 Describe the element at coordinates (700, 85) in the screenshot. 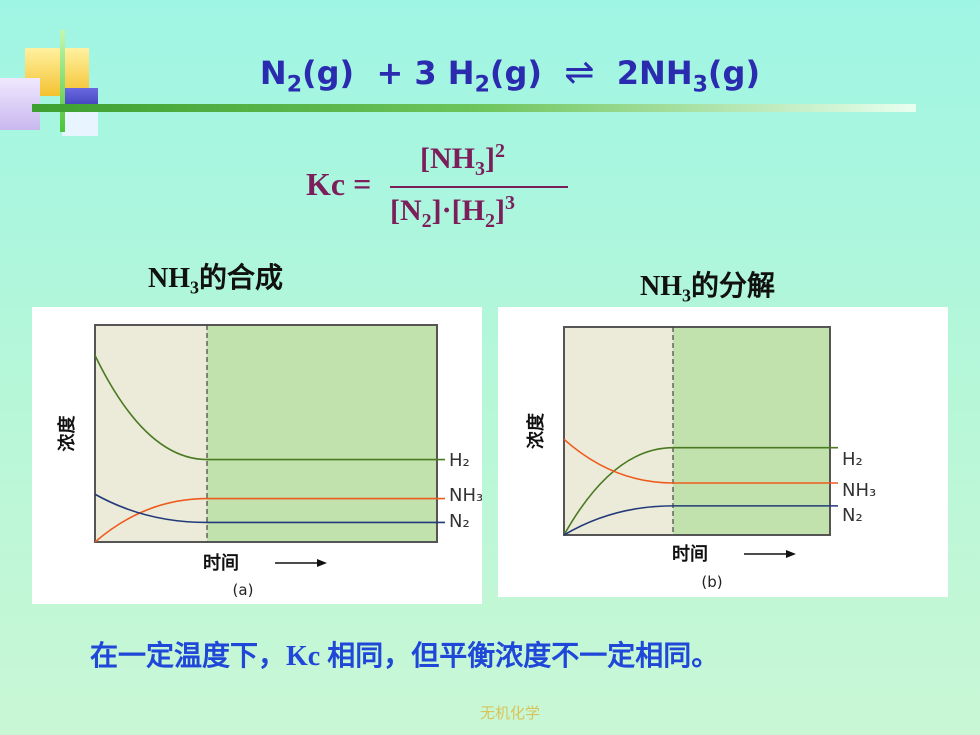

I see `nh3-subscript: 3` at that location.